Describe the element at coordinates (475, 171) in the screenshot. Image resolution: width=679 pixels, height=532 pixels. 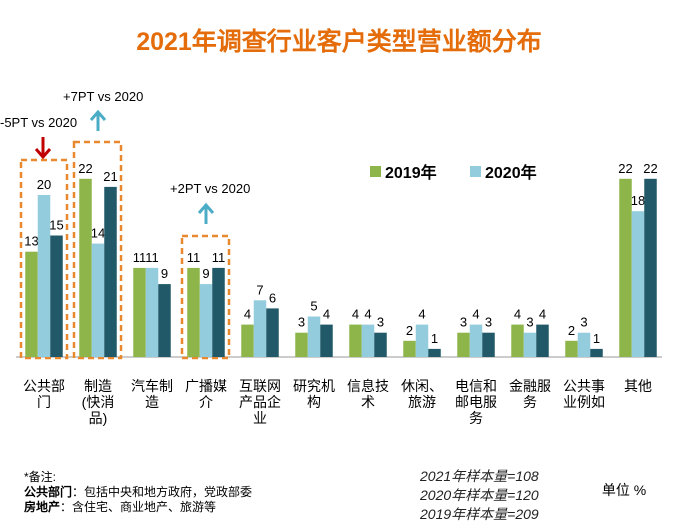
I see `legend-swatch` at that location.